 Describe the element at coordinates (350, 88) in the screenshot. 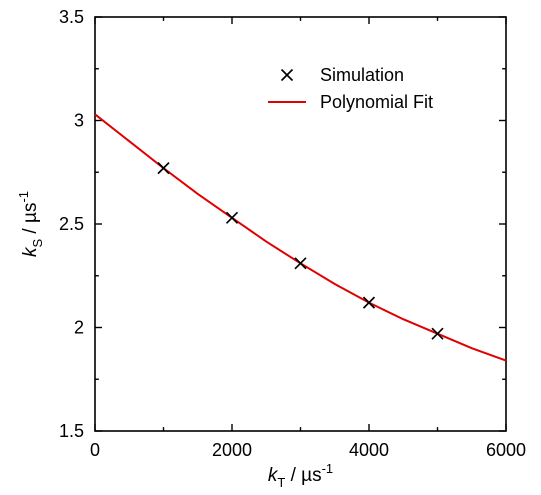

I see `legend: Simulation Polynomial Fit` at that location.